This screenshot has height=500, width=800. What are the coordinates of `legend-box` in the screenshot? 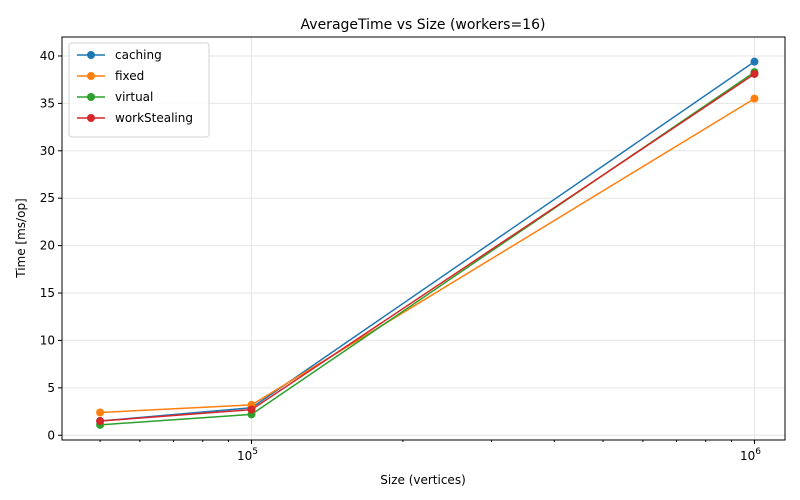 It's located at (139, 90).